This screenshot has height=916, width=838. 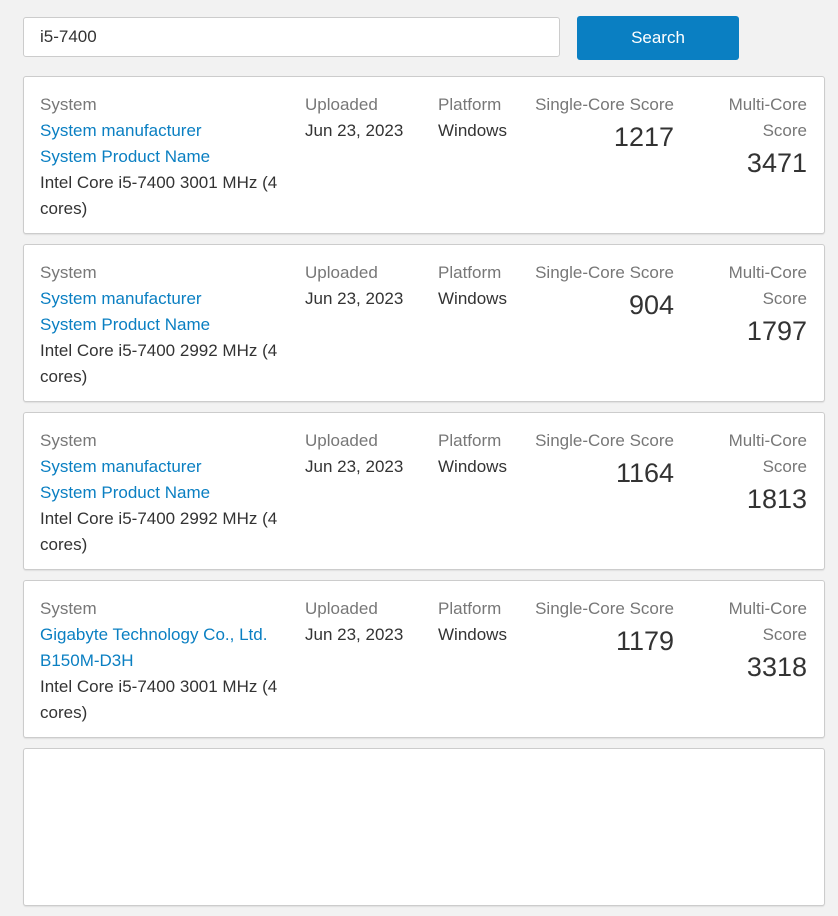 I want to click on multi-core-score: 3318, so click(x=776, y=667).